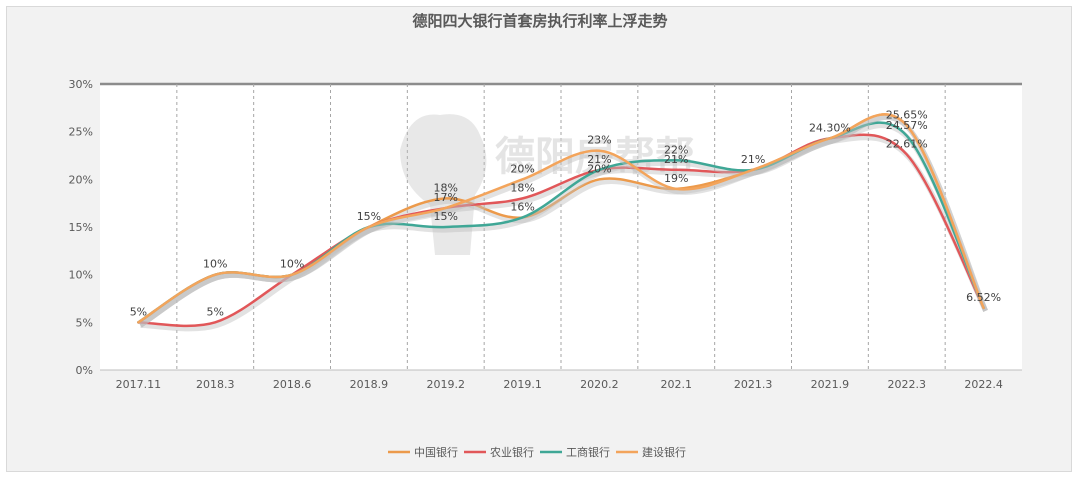 The width and height of the screenshot is (1080, 479). I want to click on data-label: 25.65%, so click(907, 114).